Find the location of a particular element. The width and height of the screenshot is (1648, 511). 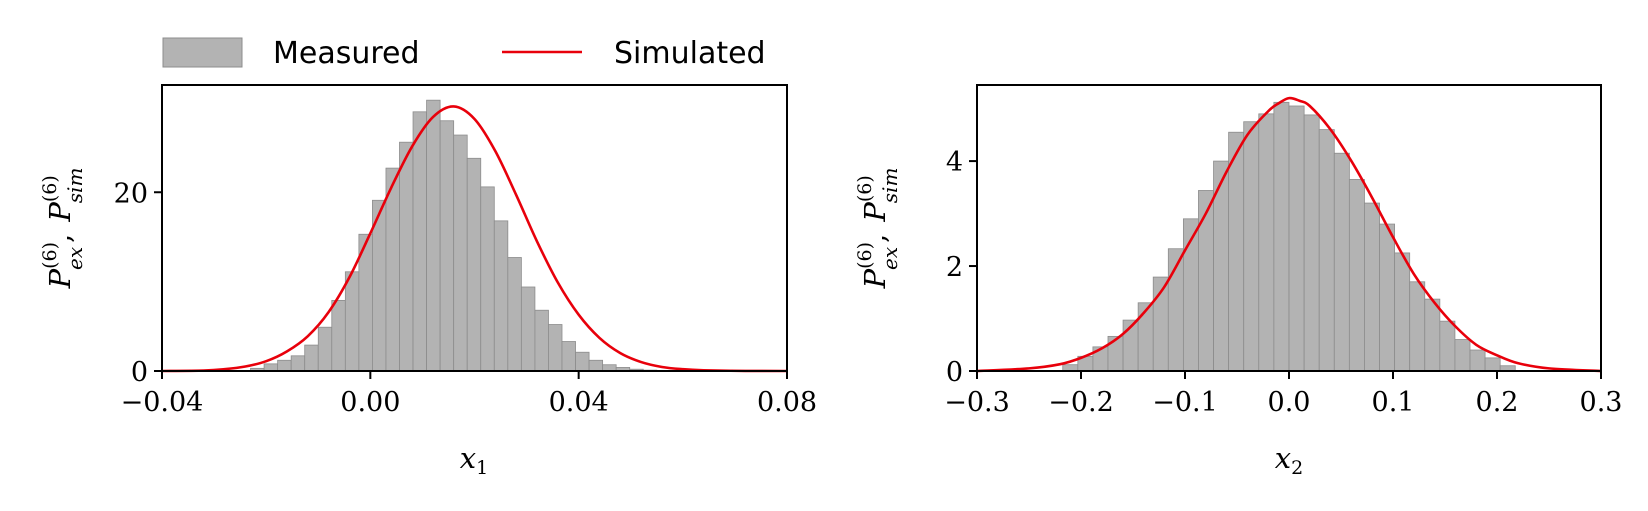

panel-x2-xtick-label: 0.1 is located at coordinates (1393, 402).